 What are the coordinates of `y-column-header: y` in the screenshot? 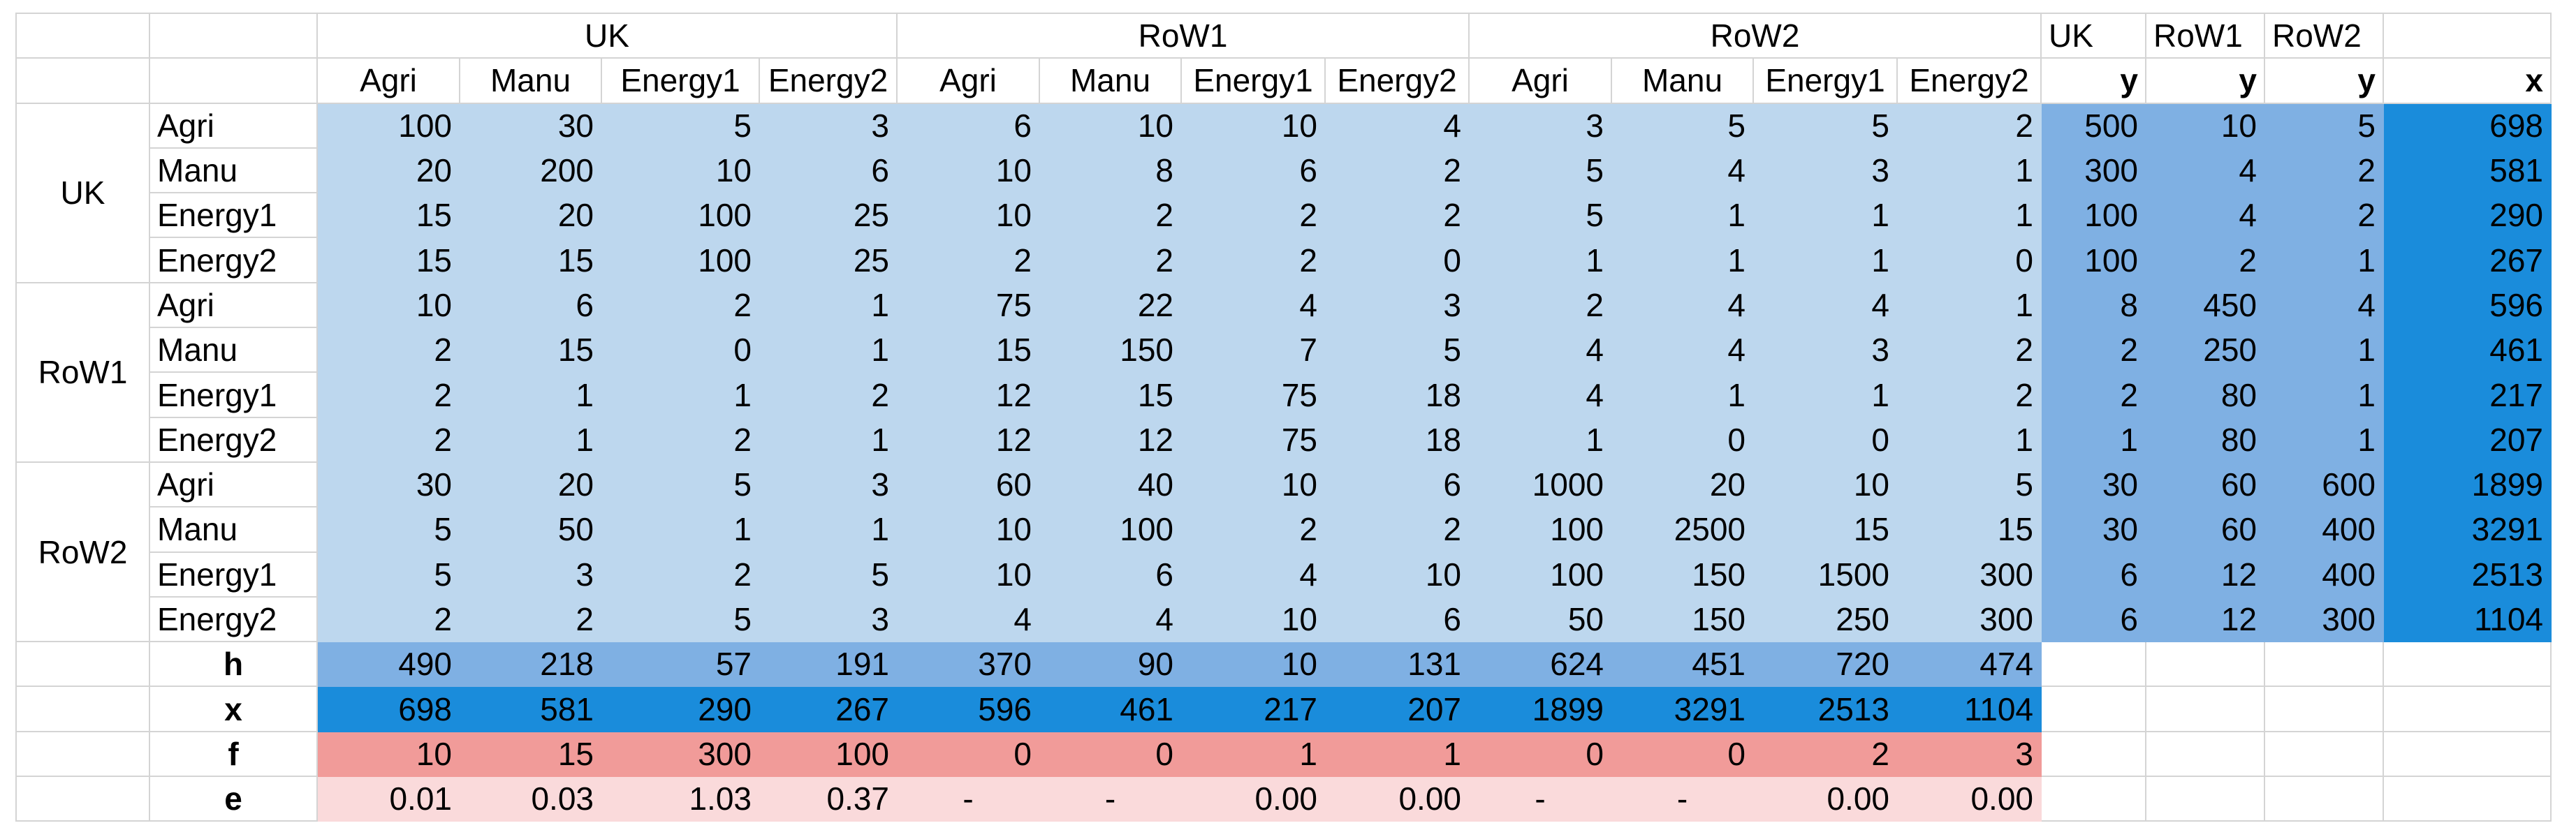 It's located at (2205, 80).